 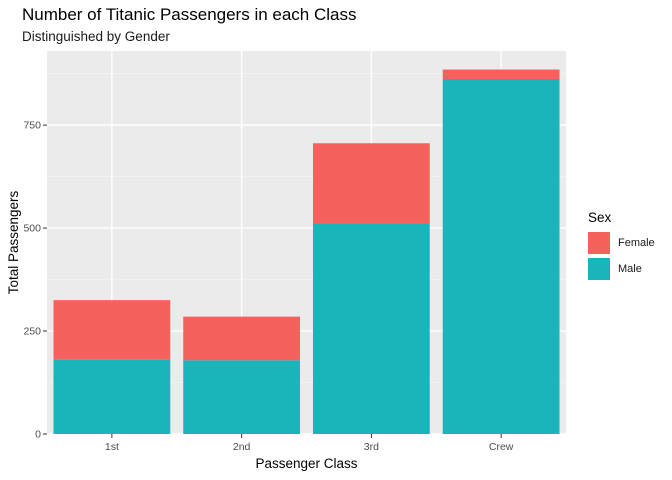 What do you see at coordinates (501, 74) in the screenshot?
I see `bar-female-crew` at bounding box center [501, 74].